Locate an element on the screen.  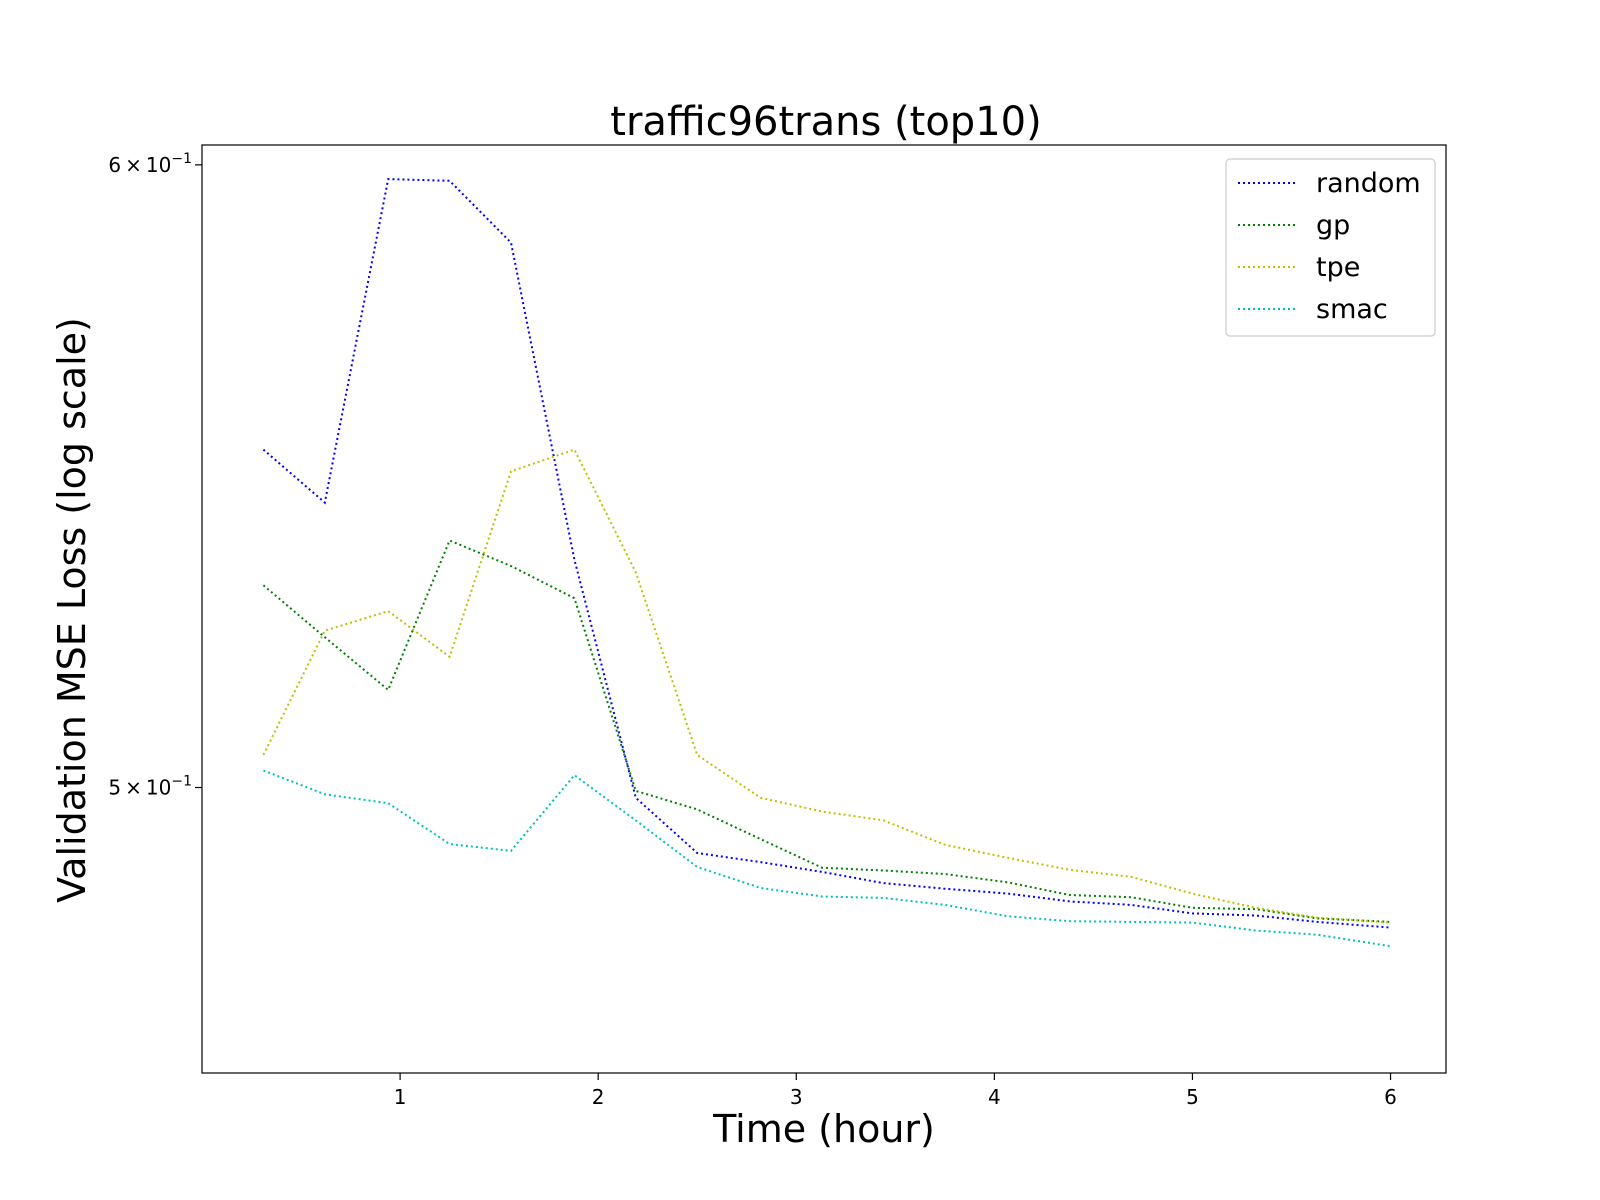
legend: random gp tpe smac is located at coordinates (1330, 247).